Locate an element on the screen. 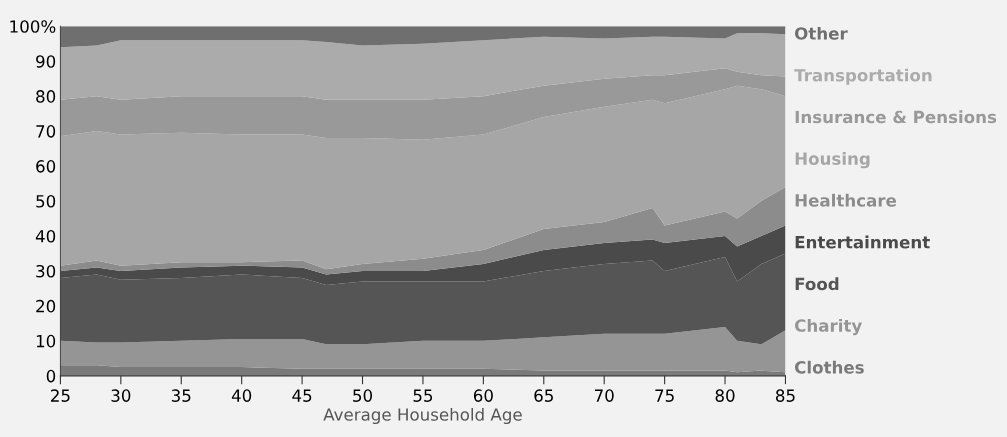 This screenshot has height=437, width=1007. x-tick-label: 65 is located at coordinates (543, 395).